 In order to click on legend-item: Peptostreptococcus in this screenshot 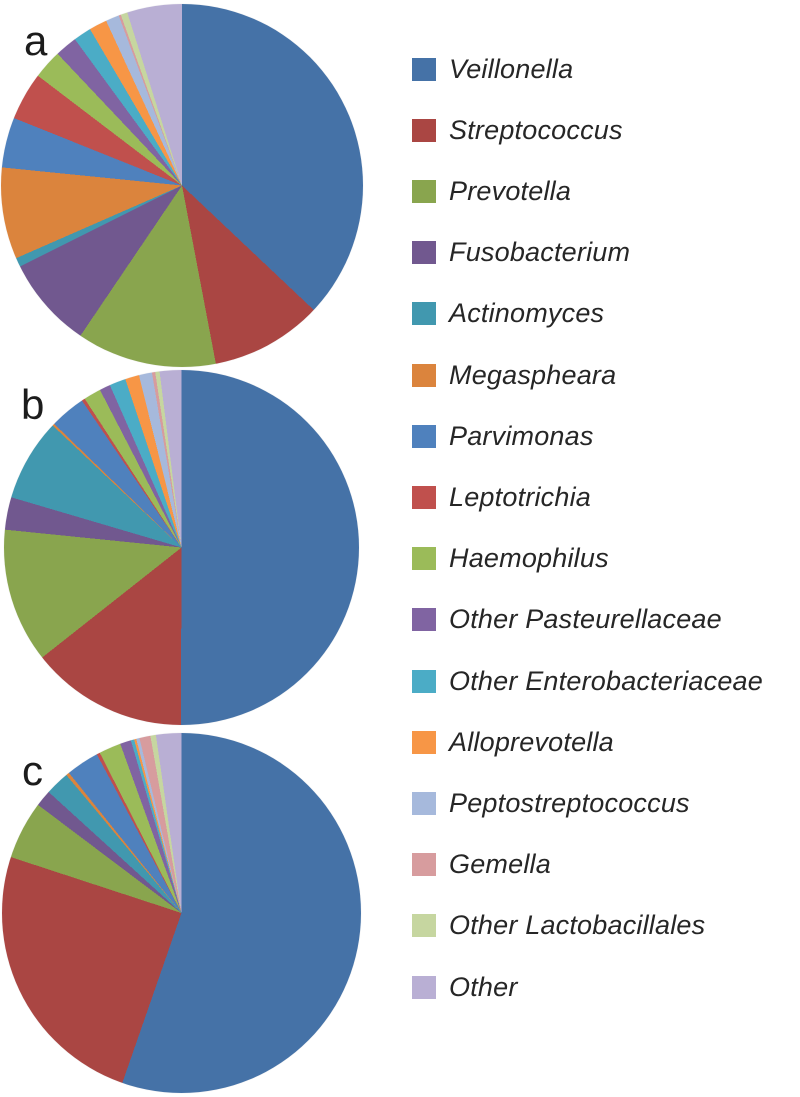, I will do `click(551, 802)`.